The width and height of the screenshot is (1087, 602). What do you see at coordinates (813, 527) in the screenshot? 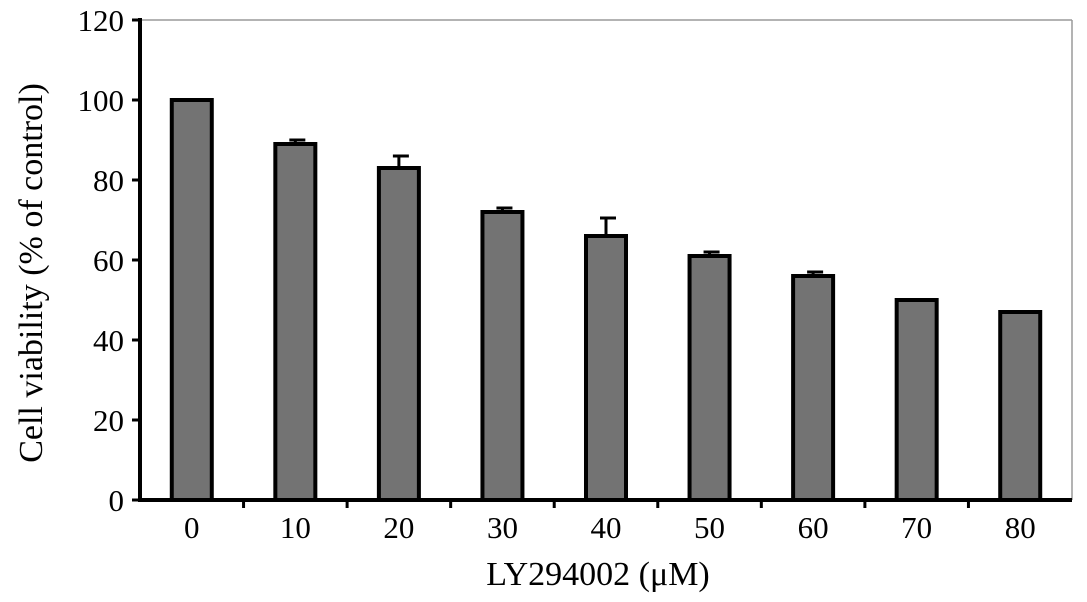
I see `x-tick-label: 60` at bounding box center [813, 527].